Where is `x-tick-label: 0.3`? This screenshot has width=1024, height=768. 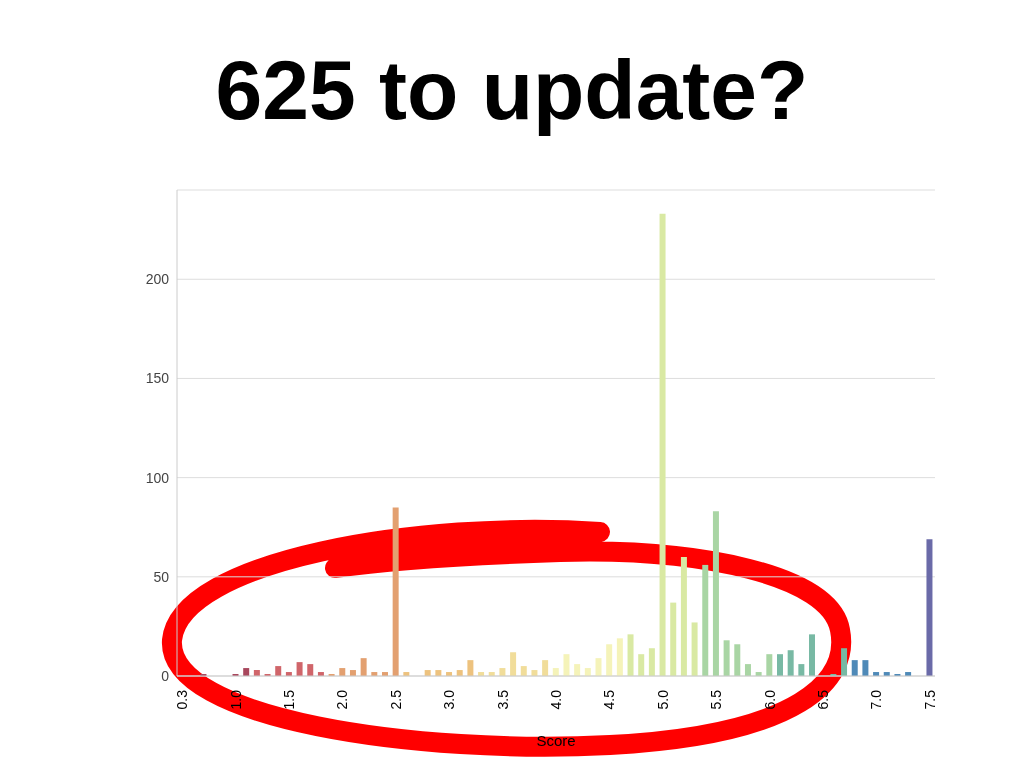 x-tick-label: 0.3 is located at coordinates (182, 699).